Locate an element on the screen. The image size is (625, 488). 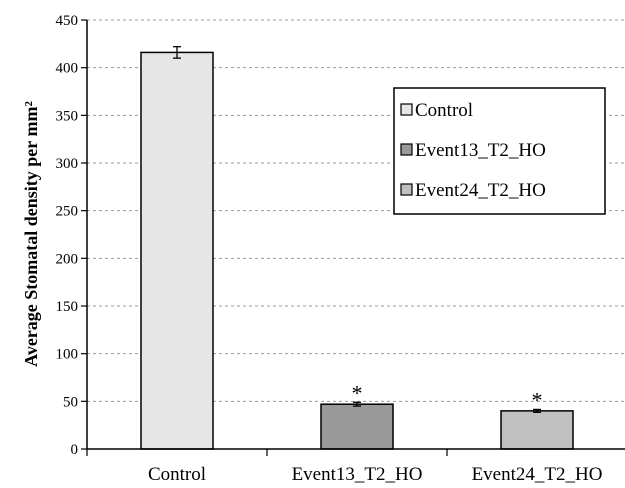
y-tick-label: 450 is located at coordinates (67, 21).